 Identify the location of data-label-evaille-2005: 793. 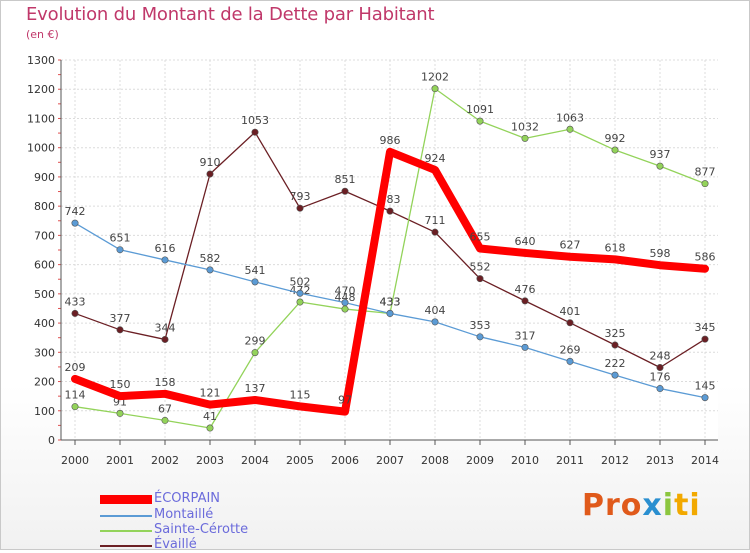
(300, 196).